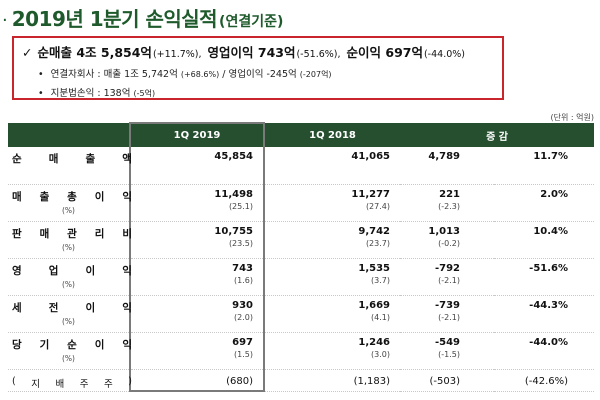  Describe the element at coordinates (315, 74) in the screenshot. I see `subsidiary-op-change: (-207억)` at that location.